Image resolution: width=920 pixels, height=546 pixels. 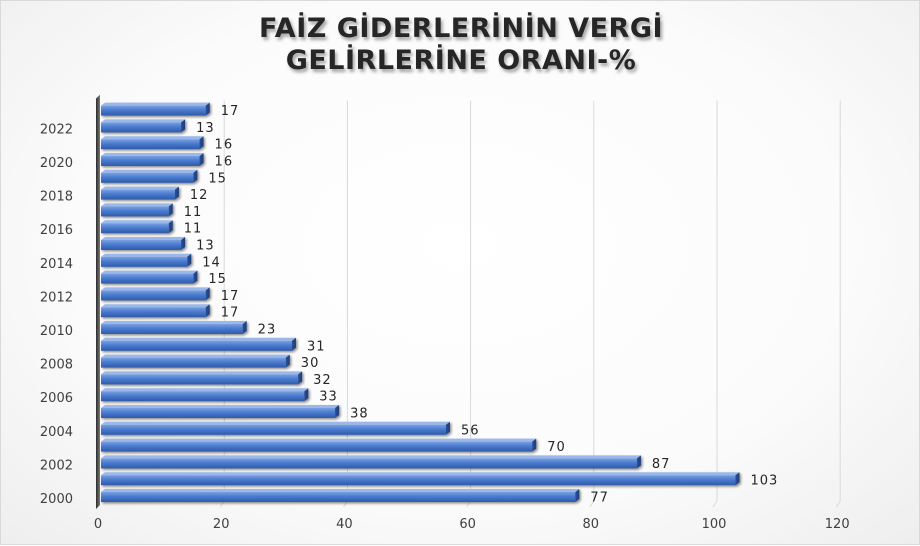 I want to click on y-tick-label: 2004, so click(x=56, y=432).